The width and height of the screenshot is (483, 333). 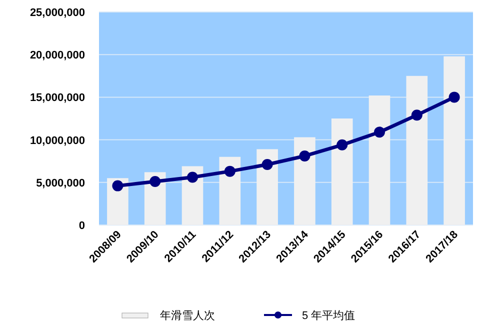 What do you see at coordinates (57, 13) in the screenshot?
I see `y-tick-label: 25,000,000` at bounding box center [57, 13].